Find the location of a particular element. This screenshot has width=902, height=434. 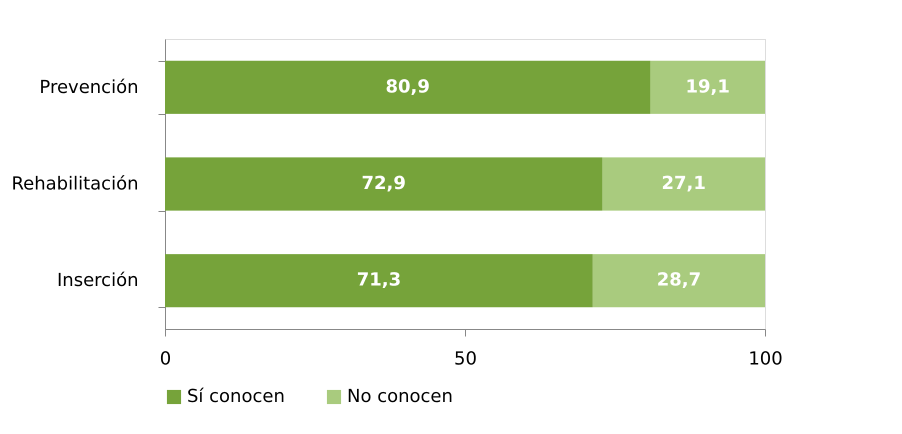

legend-label: No conocen is located at coordinates (400, 396).